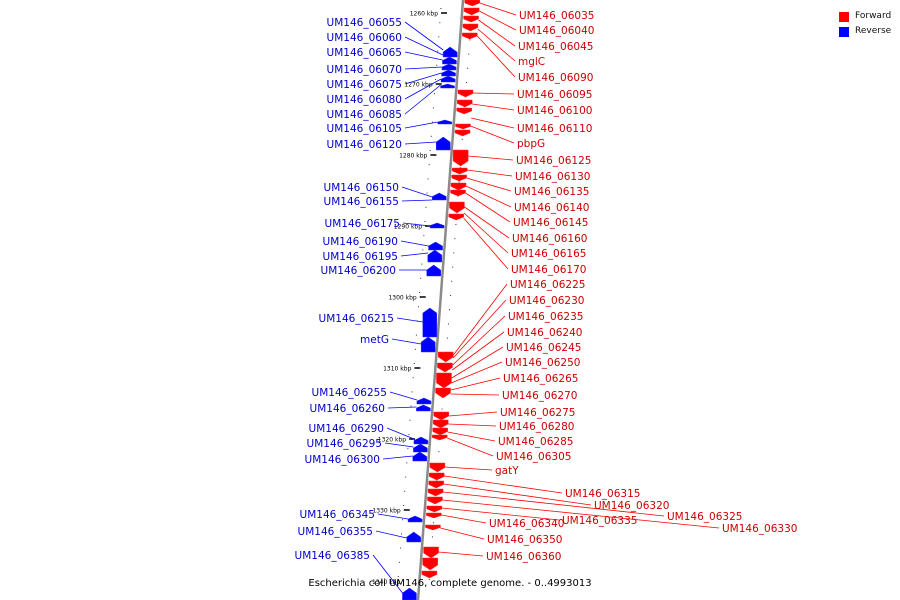 The height and width of the screenshot is (600, 900). What do you see at coordinates (526, 524) in the screenshot?
I see `forward-gene-label: UM146_06340` at bounding box center [526, 524].